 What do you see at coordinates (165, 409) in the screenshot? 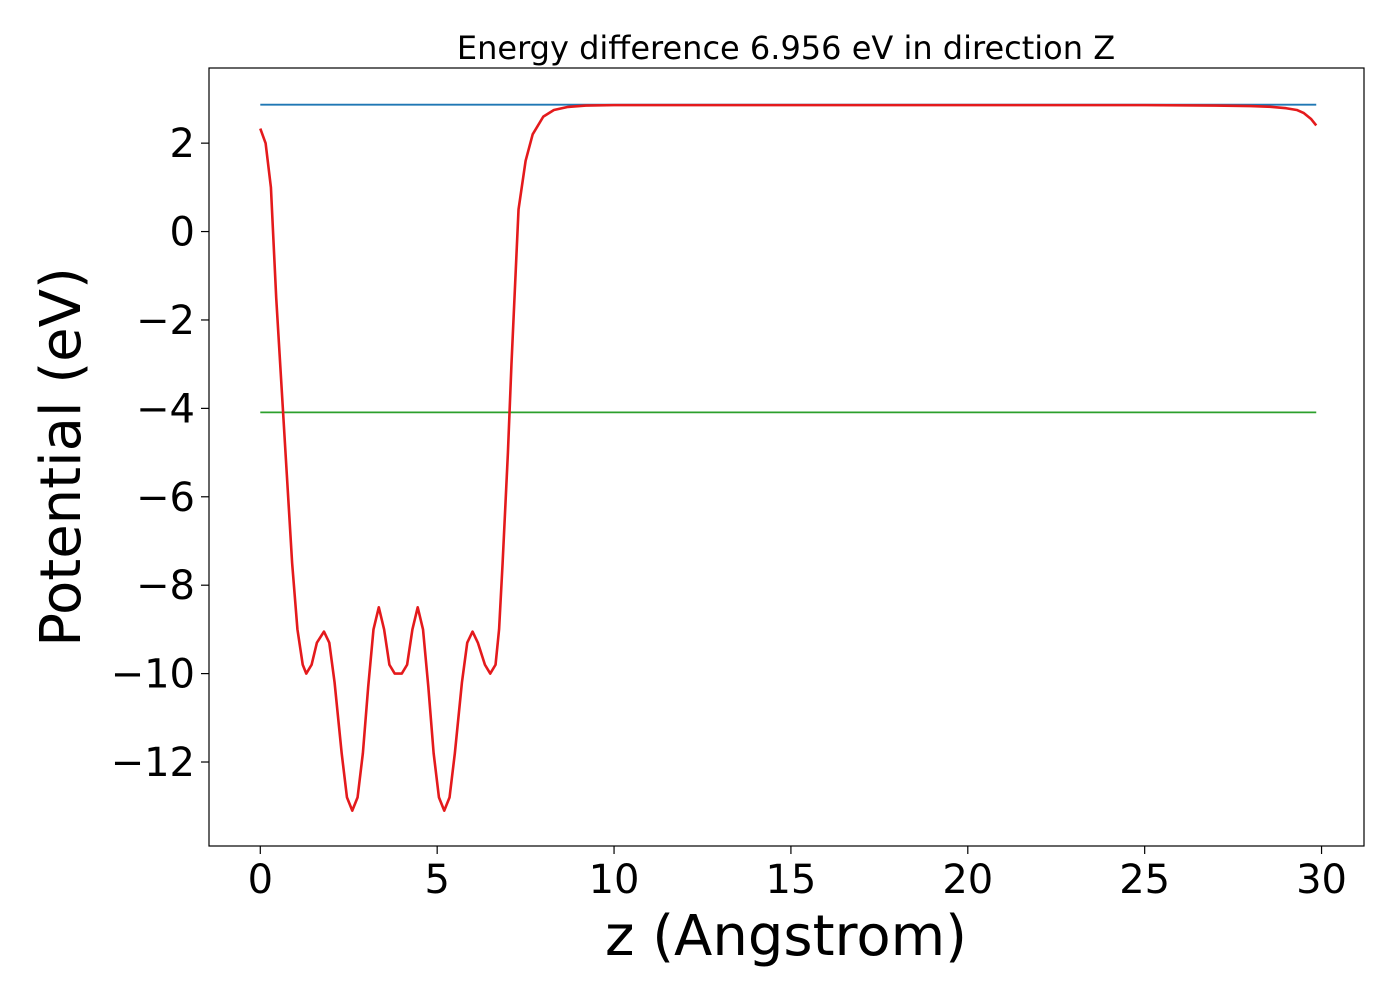
I see `y-tick-label: −4` at bounding box center [165, 409].